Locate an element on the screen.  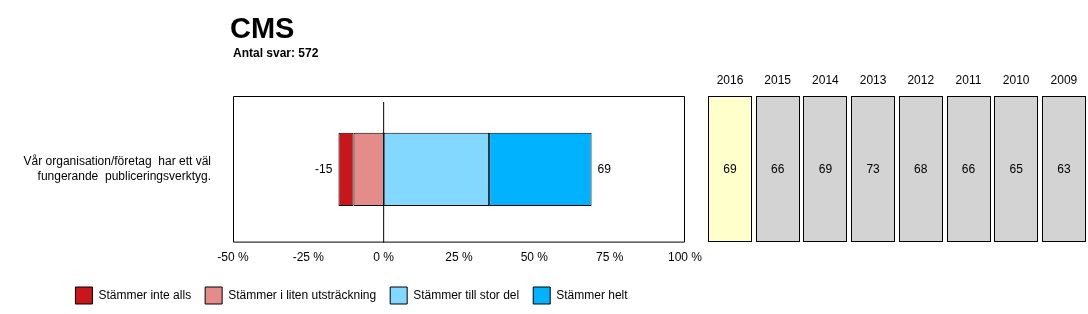
x-tick-label: 50 % is located at coordinates (534, 257).